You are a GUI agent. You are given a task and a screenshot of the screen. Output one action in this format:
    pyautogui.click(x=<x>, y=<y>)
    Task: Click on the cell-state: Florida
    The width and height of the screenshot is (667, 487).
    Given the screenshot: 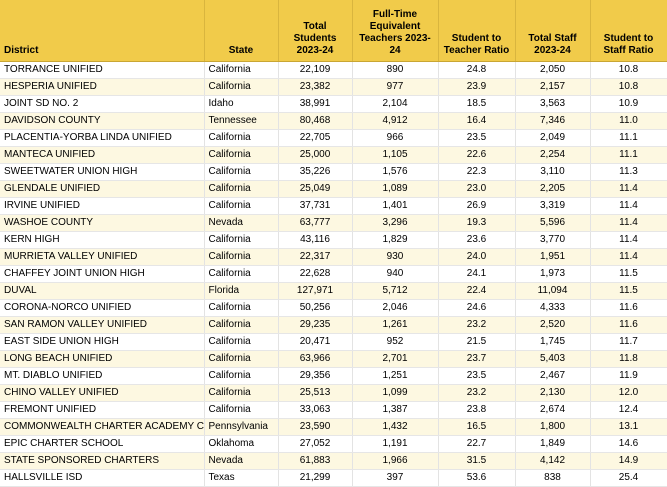 What is the action you would take?
    pyautogui.click(x=241, y=291)
    